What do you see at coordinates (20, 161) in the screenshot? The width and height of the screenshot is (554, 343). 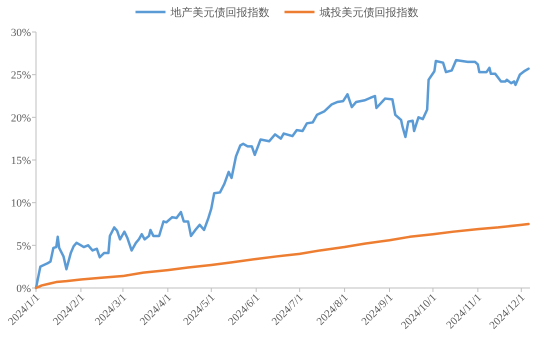 I see `y-tick-label: 15%` at bounding box center [20, 161].